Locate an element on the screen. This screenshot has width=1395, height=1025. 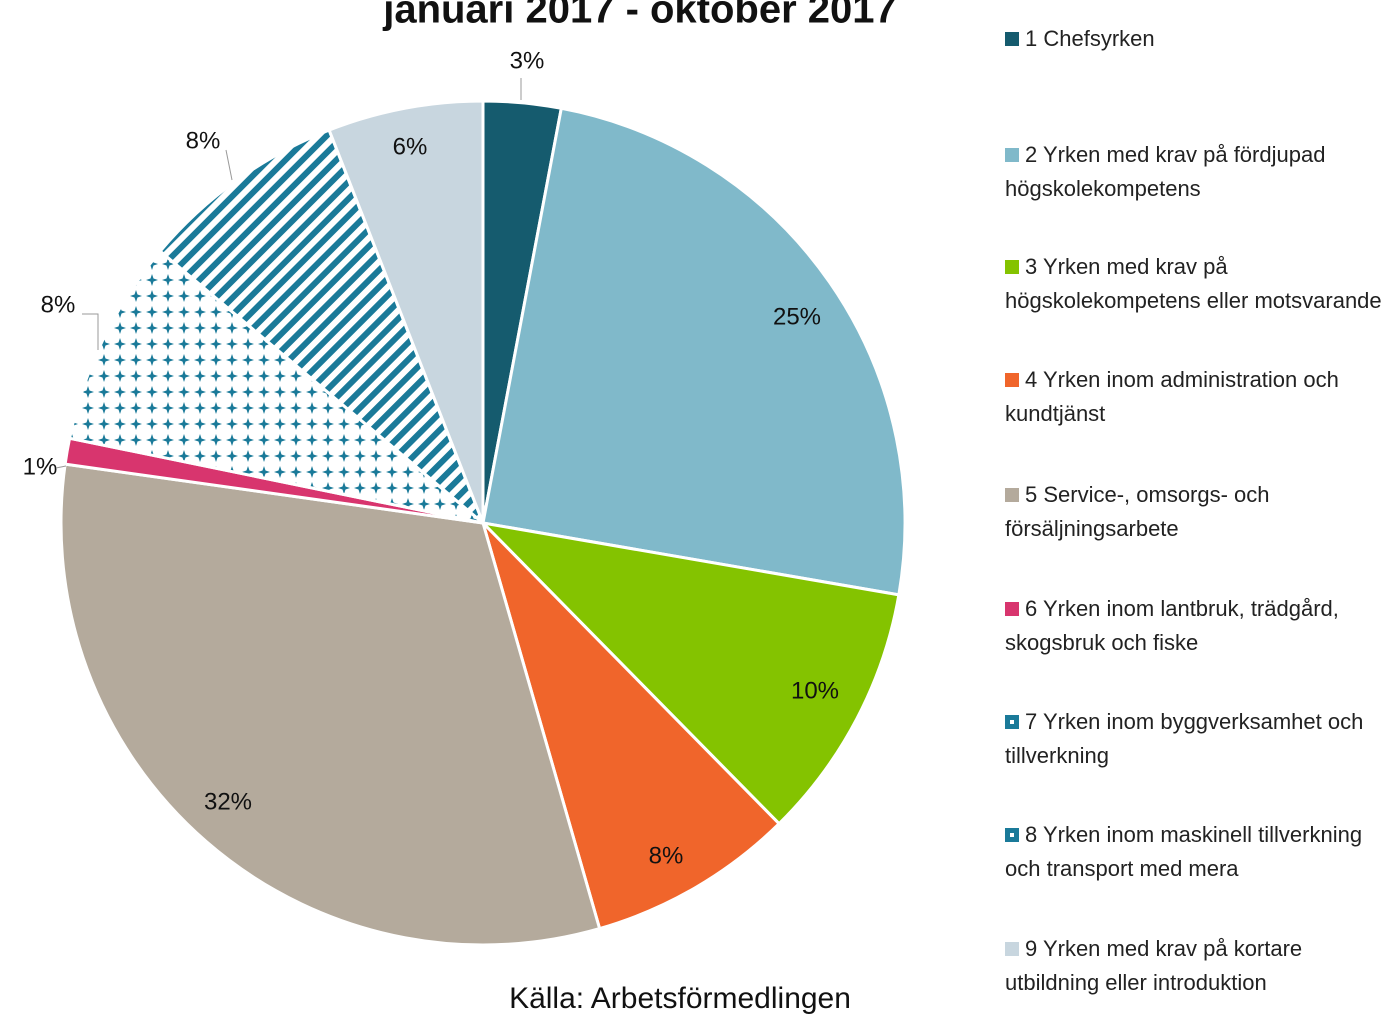
data-label: 6% is located at coordinates (410, 146).